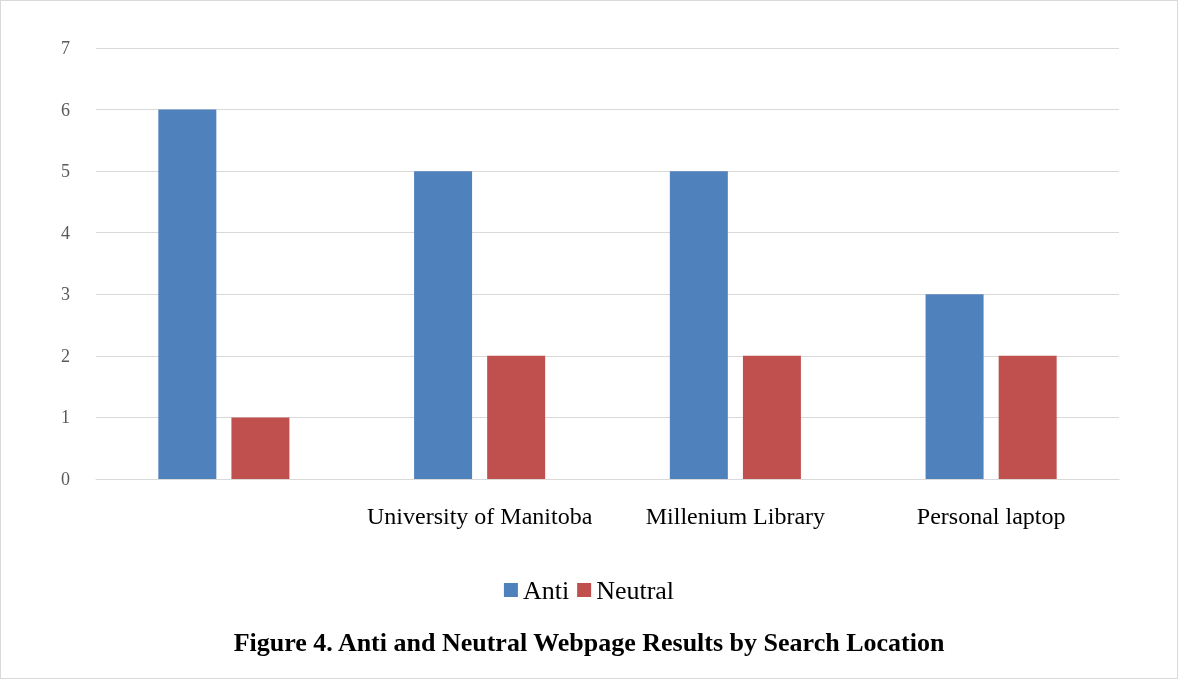 This screenshot has width=1178, height=679. Describe the element at coordinates (65, 417) in the screenshot. I see `y-tick-label: 1` at that location.